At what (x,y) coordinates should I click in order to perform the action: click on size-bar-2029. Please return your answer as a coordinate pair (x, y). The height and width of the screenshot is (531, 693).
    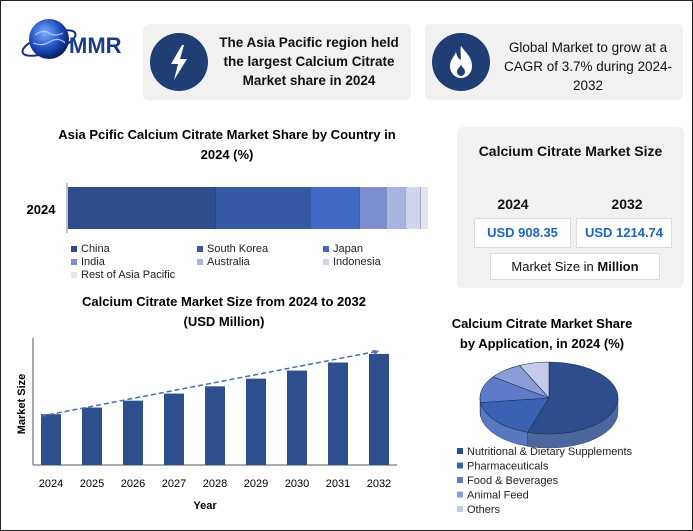
    Looking at the image, I should click on (256, 421).